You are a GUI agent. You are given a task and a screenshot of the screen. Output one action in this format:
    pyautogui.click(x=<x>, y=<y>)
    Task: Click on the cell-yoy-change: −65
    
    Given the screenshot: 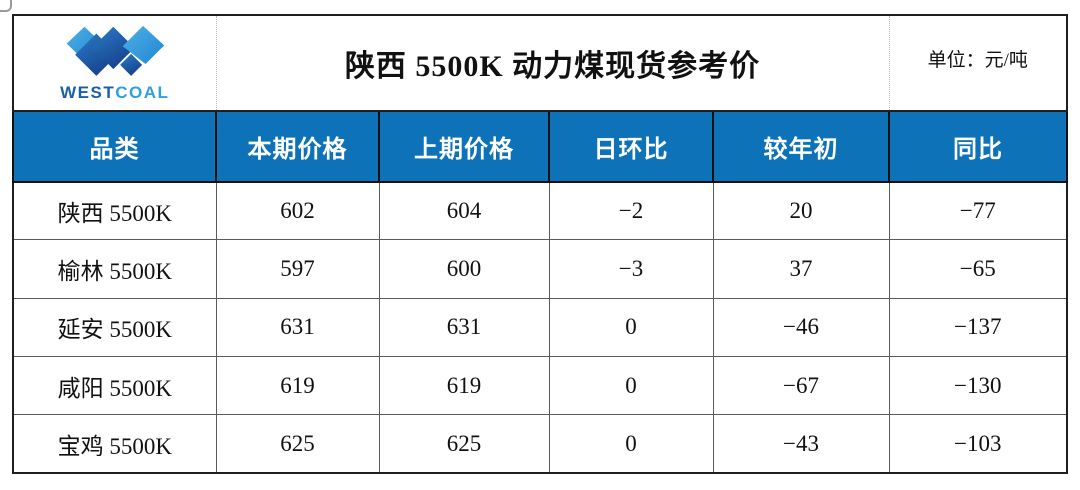 What is the action you would take?
    pyautogui.click(x=978, y=269)
    